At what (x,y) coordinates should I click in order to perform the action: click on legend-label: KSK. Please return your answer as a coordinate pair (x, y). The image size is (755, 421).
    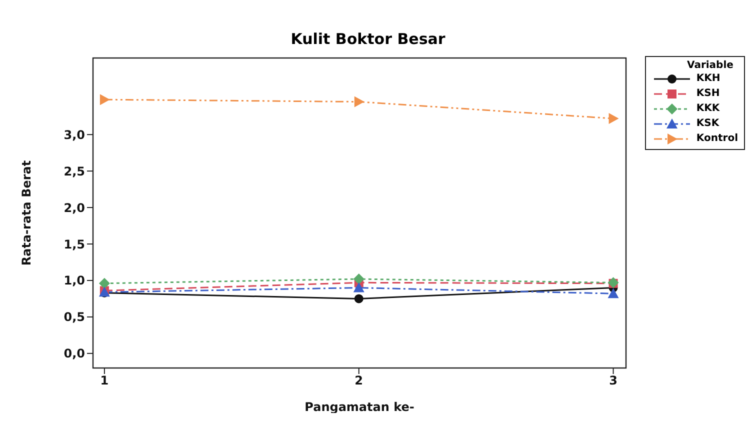
    Looking at the image, I should click on (708, 123).